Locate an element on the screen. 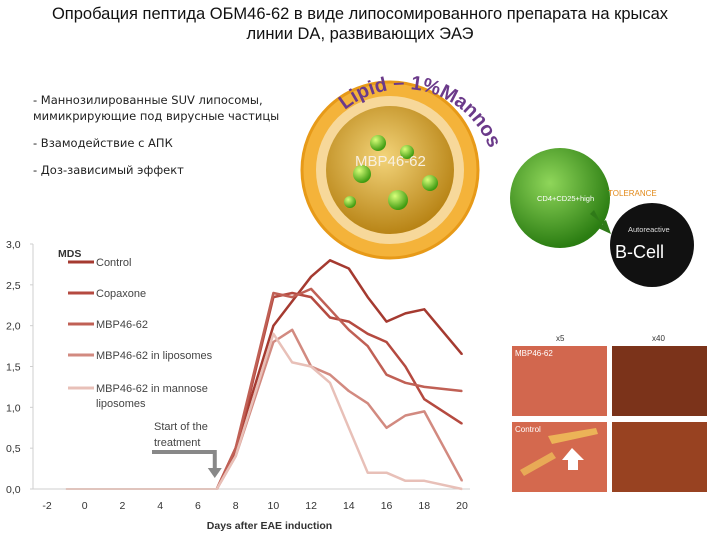 Image resolution: width=720 pixels, height=540 pixels. bullet-item: - Доз-зависимый эффект is located at coordinates (108, 170).